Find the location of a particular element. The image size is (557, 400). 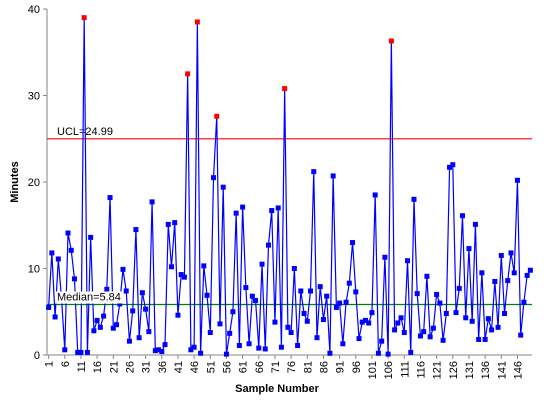

y-tick-label: 30 is located at coordinates (34, 97).